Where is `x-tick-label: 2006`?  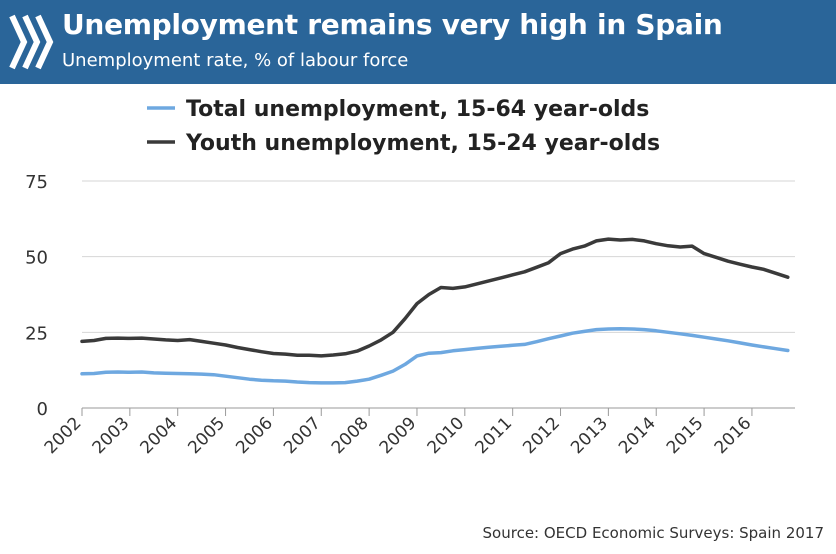
x-tick-label: 2006 is located at coordinates (254, 435).